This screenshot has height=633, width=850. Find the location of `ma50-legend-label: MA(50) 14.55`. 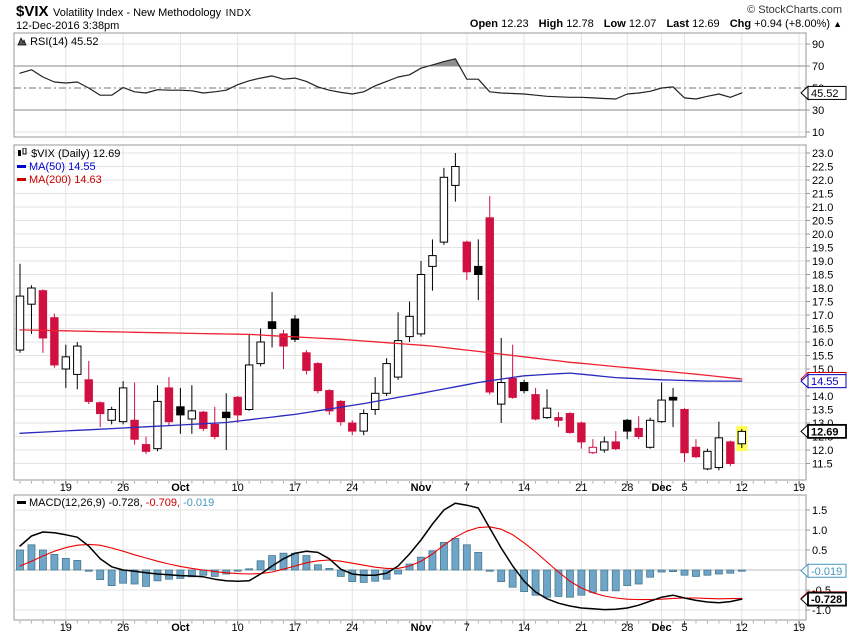

ma50-legend-label: MA(50) 14.55 is located at coordinates (62, 167).